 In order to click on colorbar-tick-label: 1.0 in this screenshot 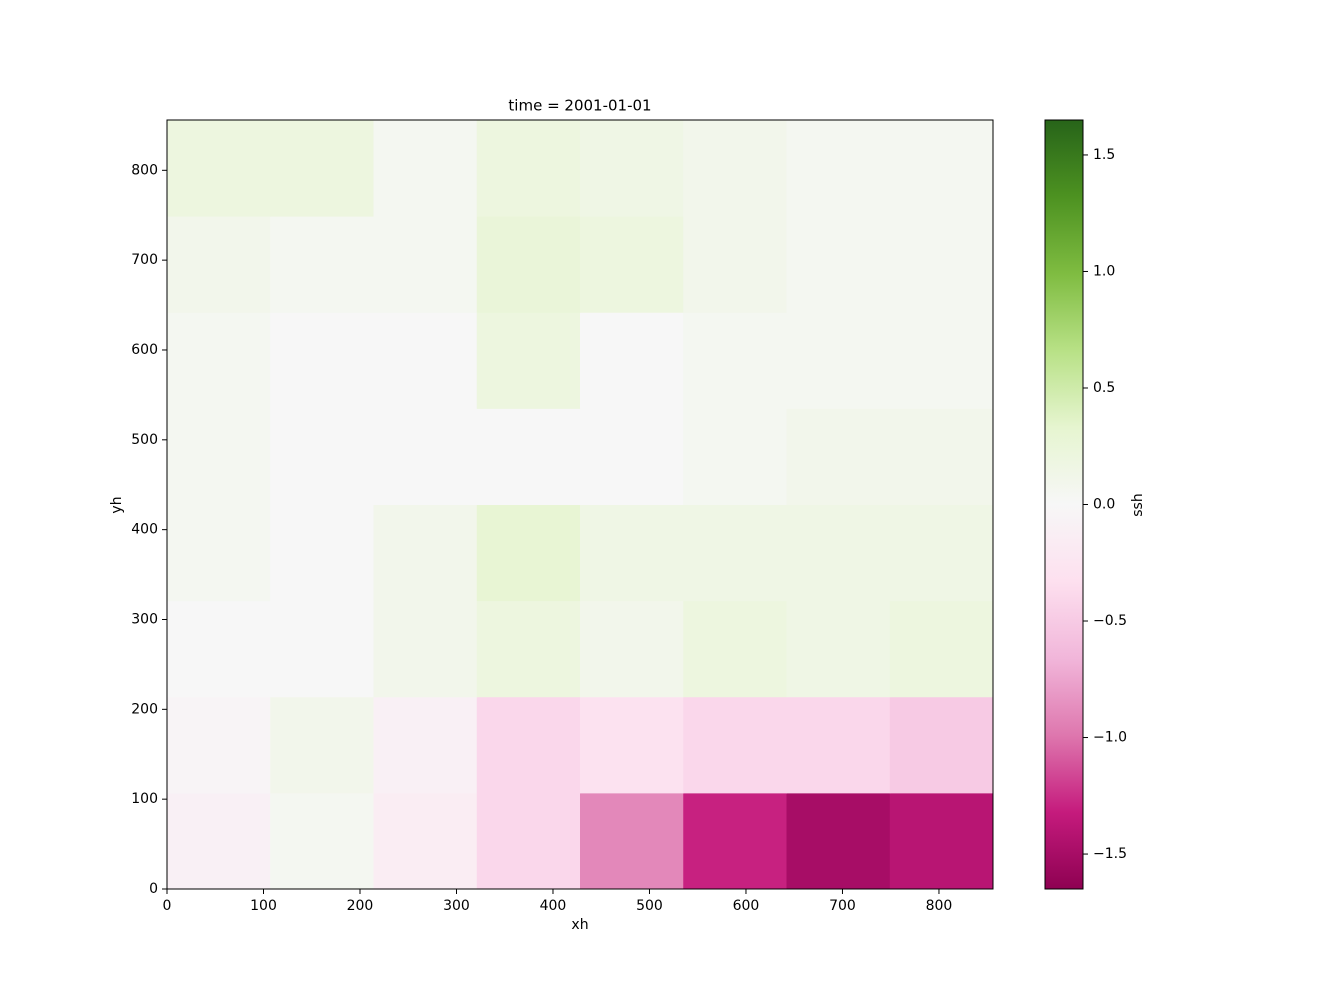, I will do `click(1104, 271)`.